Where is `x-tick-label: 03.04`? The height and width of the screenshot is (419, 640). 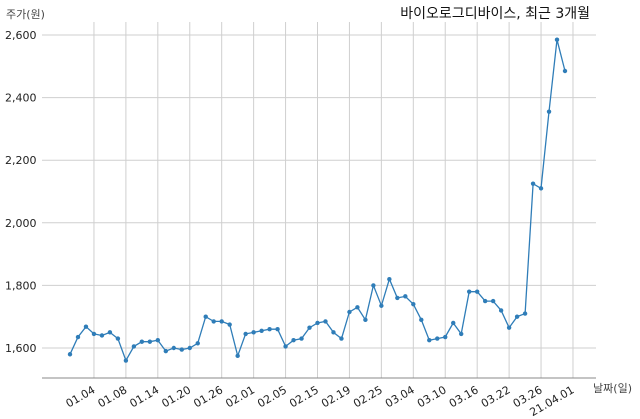 x-tick-label: 03.04 is located at coordinates (400, 396).